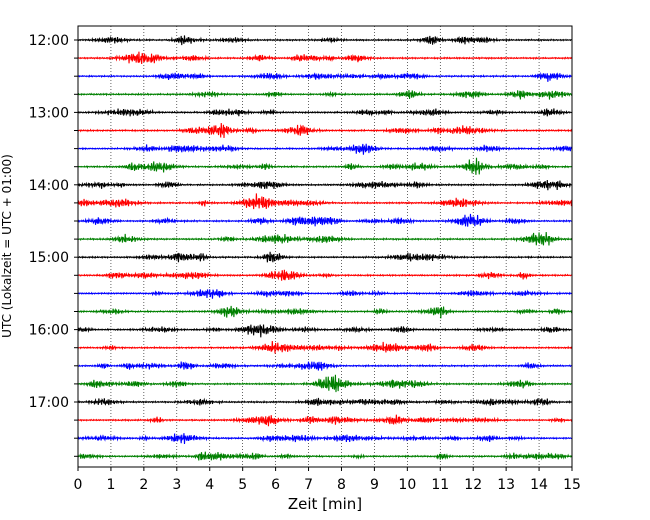 The height and width of the screenshot is (520, 650). Describe the element at coordinates (49, 258) in the screenshot. I see `y-tick-label: 15:00` at that location.